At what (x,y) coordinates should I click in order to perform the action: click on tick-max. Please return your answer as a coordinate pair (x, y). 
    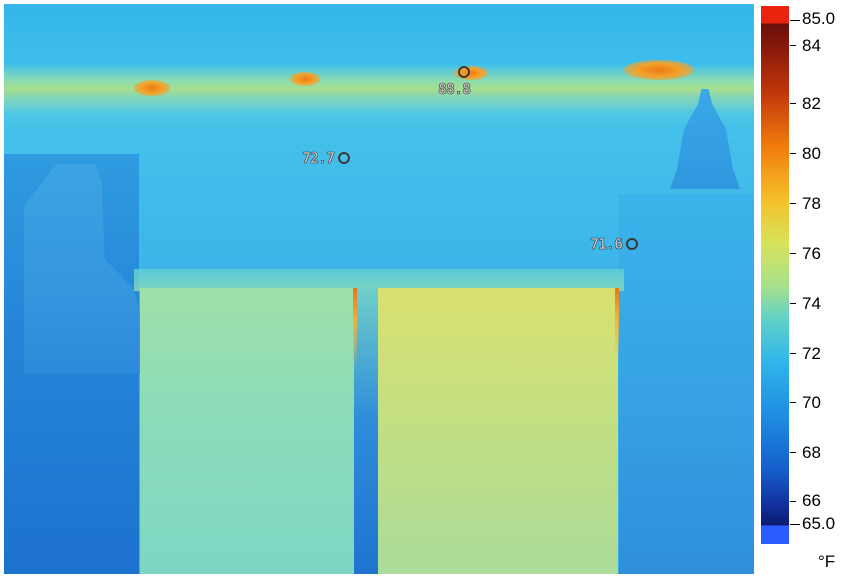
    Looking at the image, I should click on (795, 20).